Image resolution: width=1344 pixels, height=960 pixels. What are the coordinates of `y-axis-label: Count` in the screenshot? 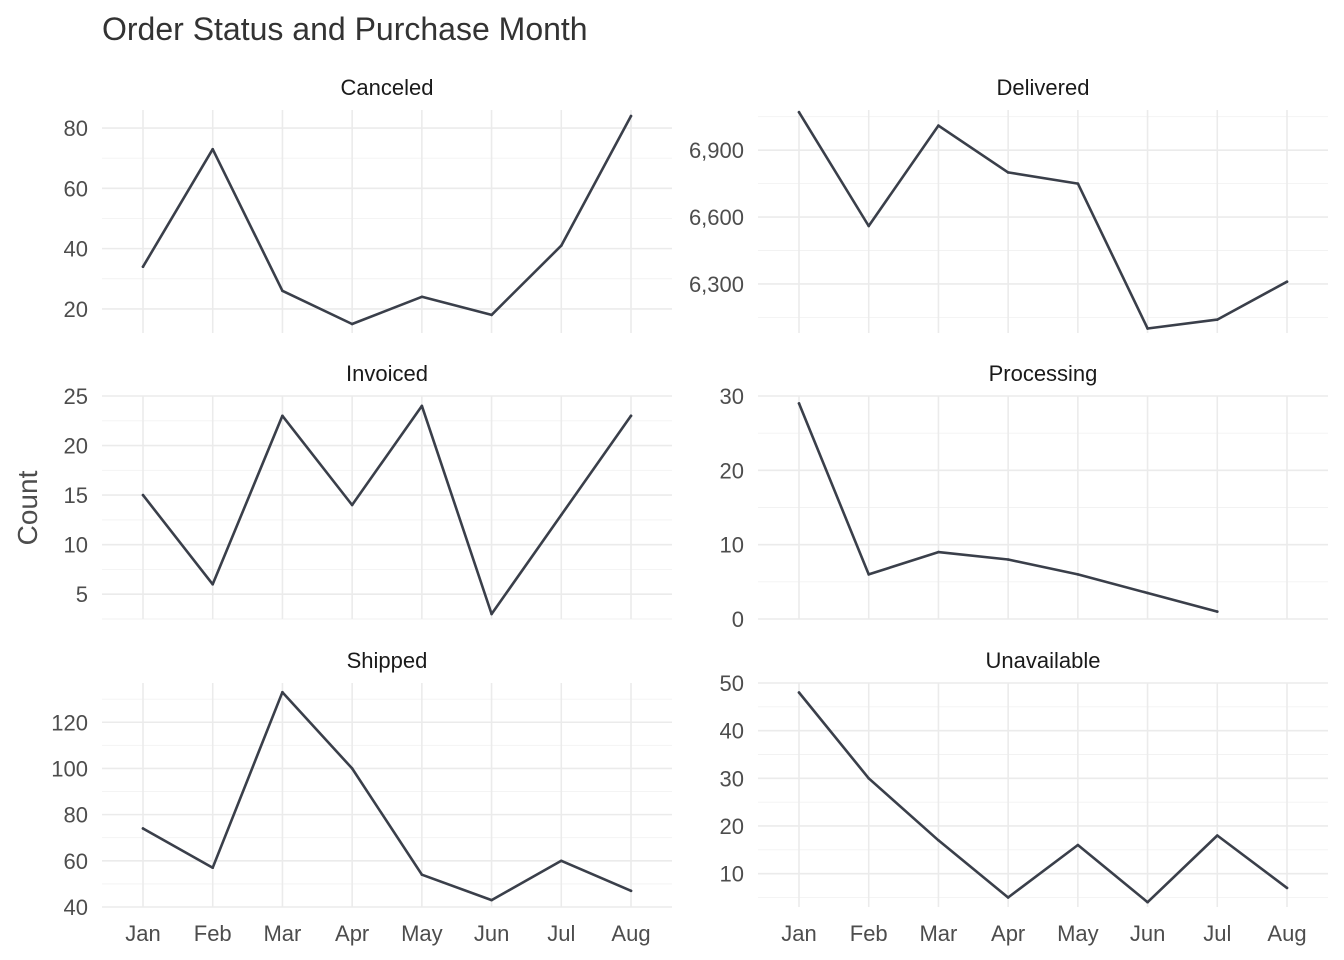 It's located at (27, 507).